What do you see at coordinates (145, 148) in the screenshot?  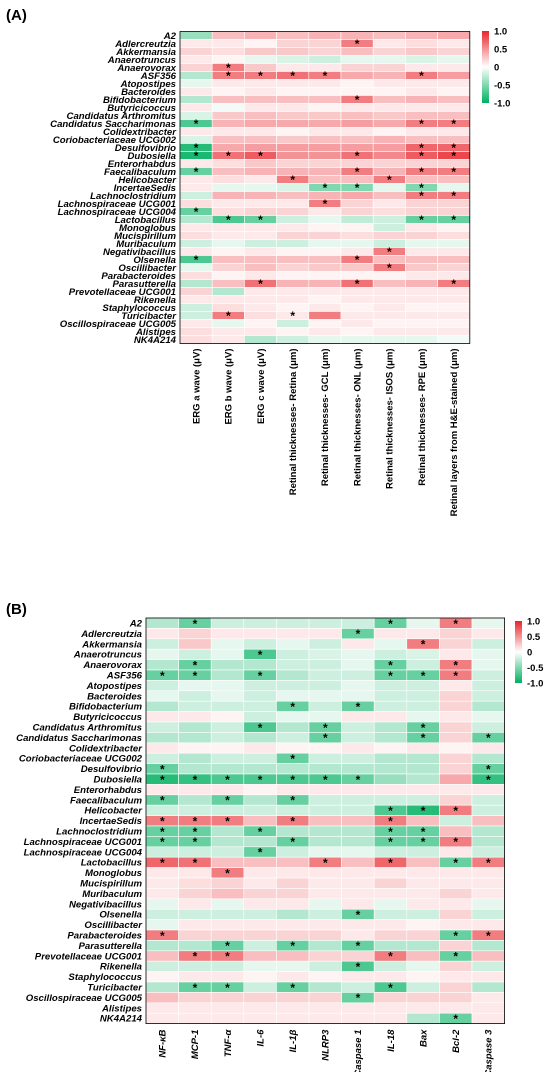 I see `row-label: Desulfovibrio` at bounding box center [145, 148].